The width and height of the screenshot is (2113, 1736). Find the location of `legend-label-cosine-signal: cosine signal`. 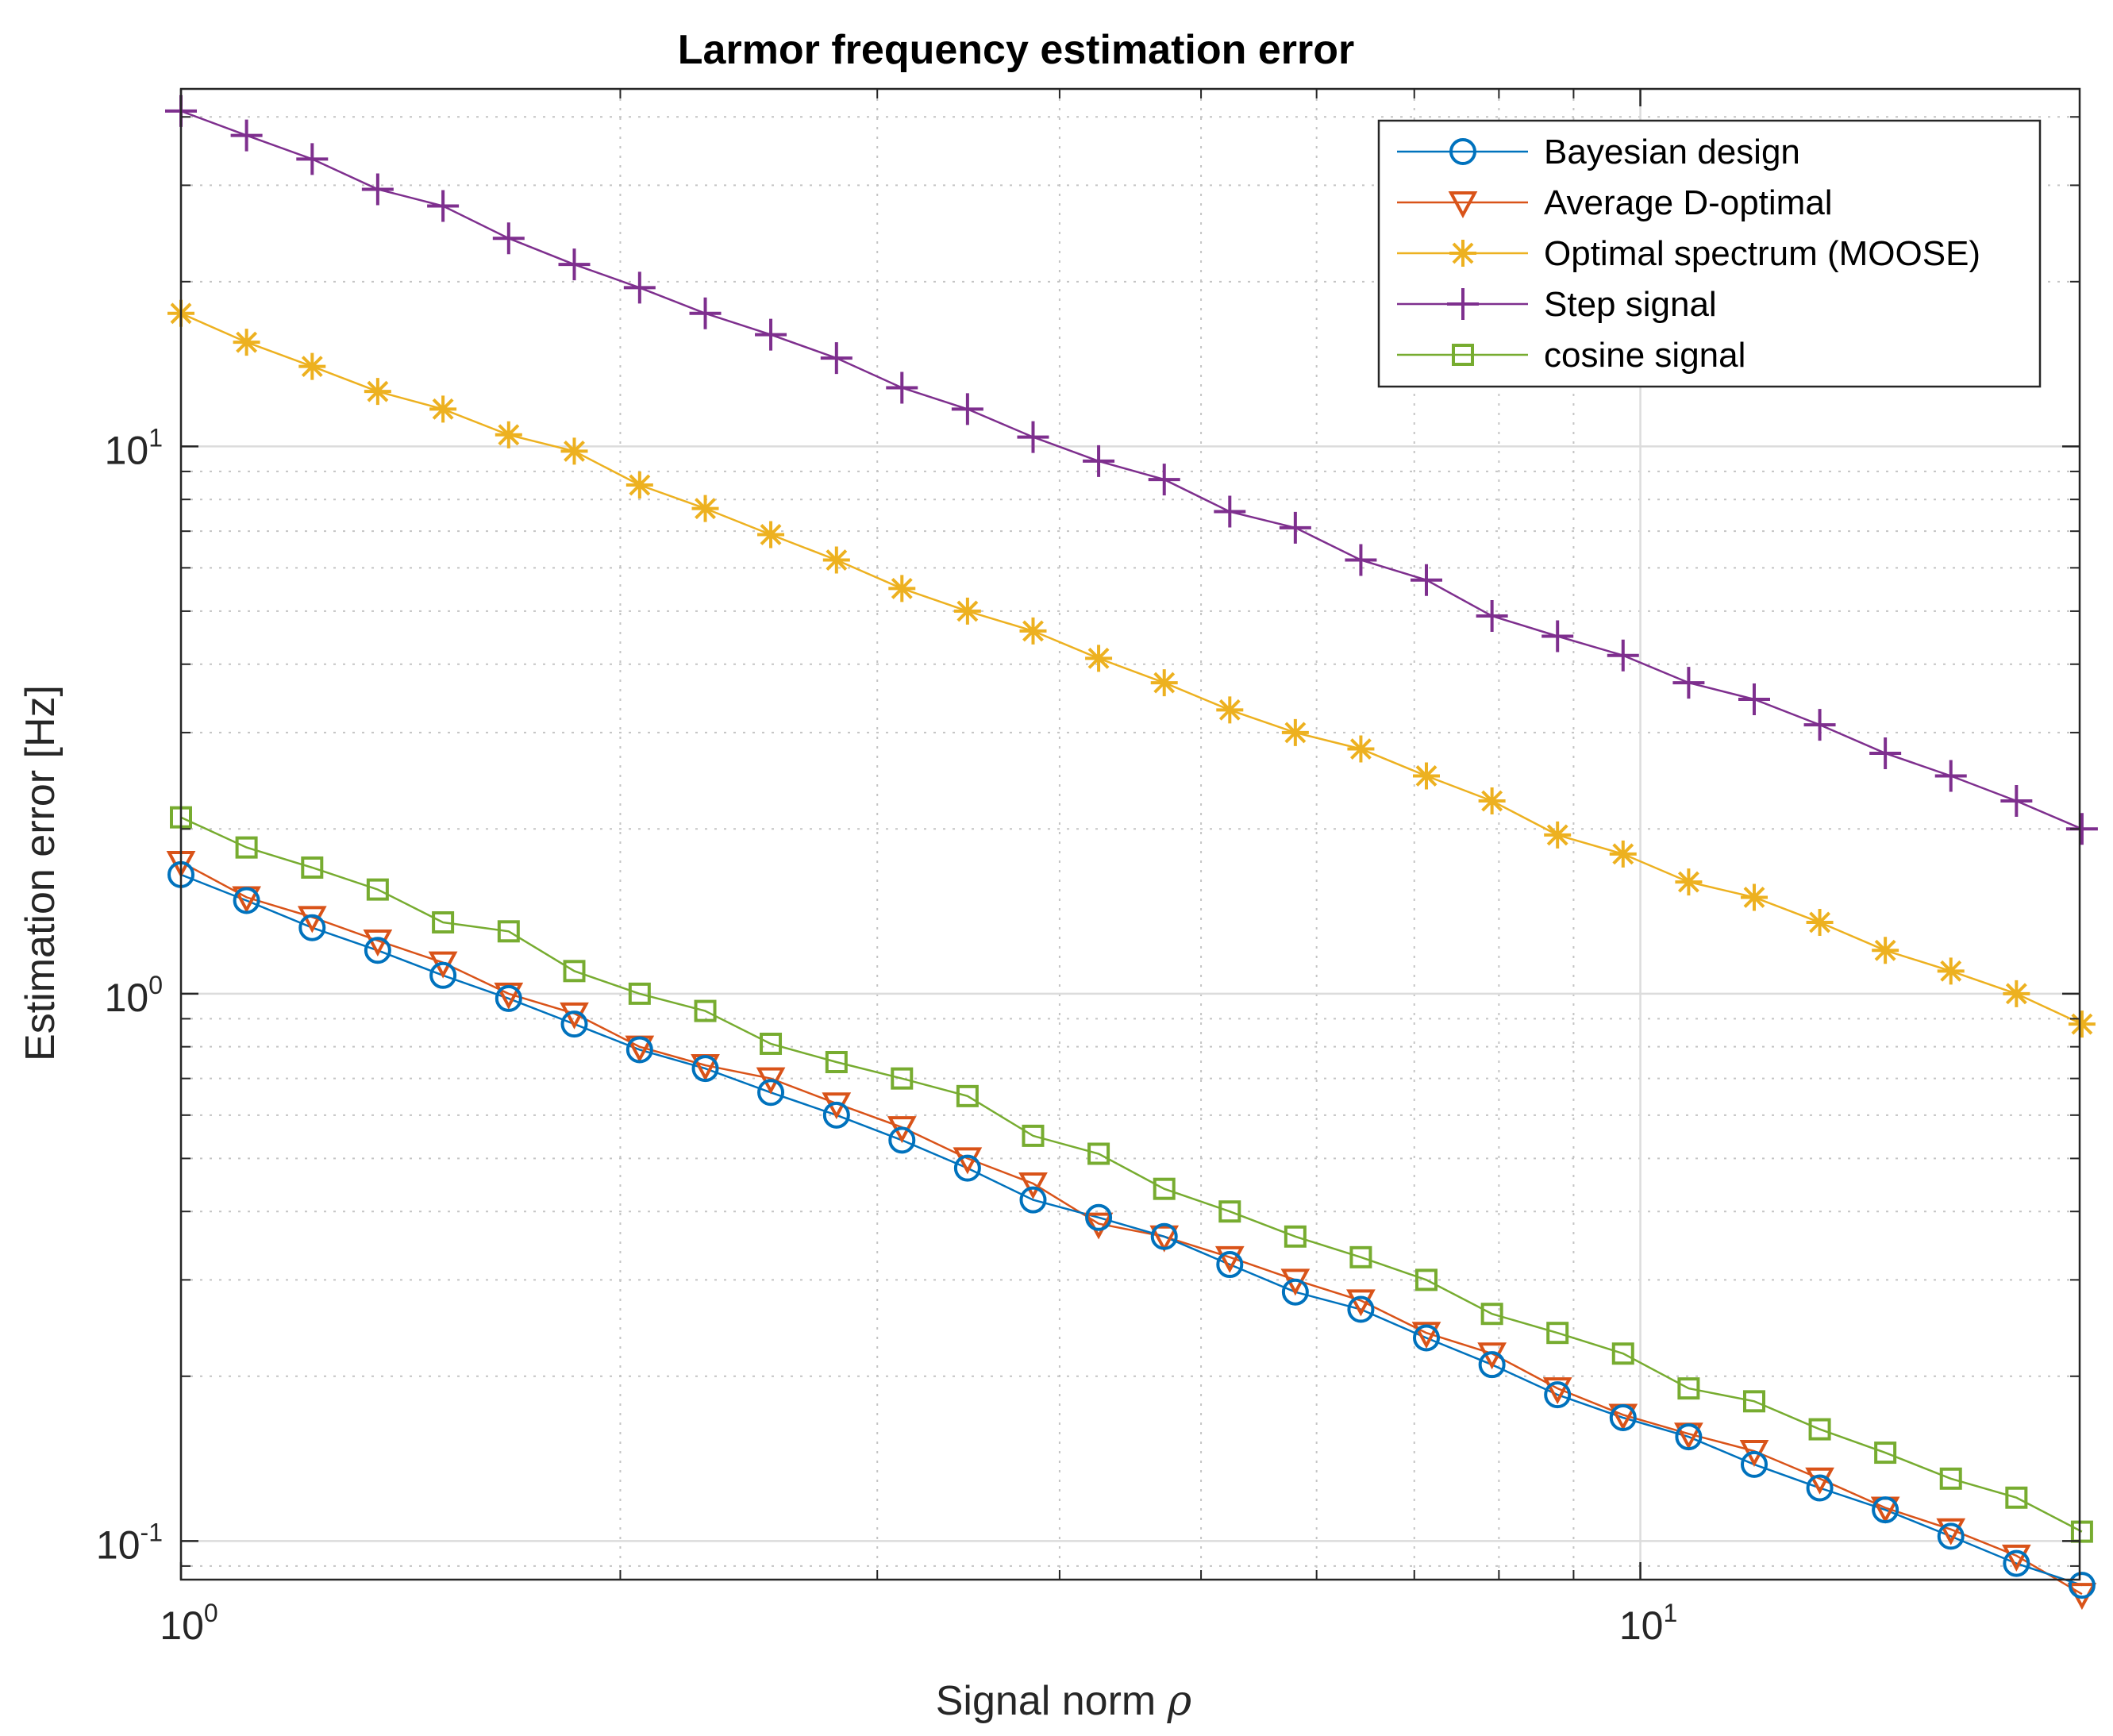

legend-label-cosine-signal: cosine signal is located at coordinates (1645, 355).